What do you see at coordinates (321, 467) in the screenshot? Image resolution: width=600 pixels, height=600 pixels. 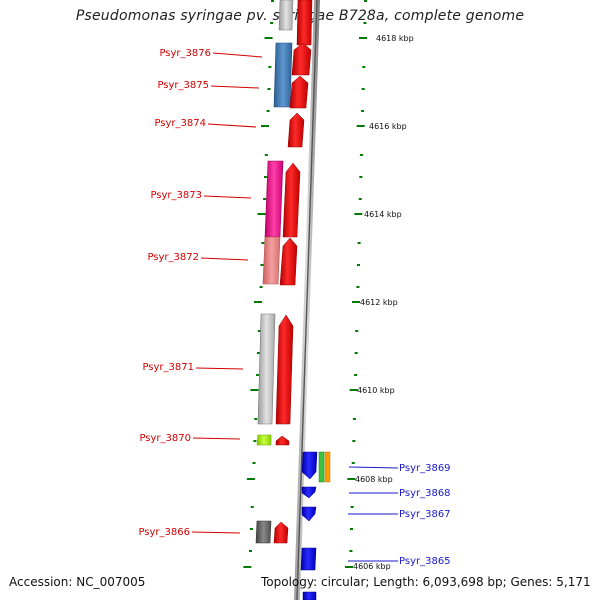 I see `feature-green` at bounding box center [321, 467].